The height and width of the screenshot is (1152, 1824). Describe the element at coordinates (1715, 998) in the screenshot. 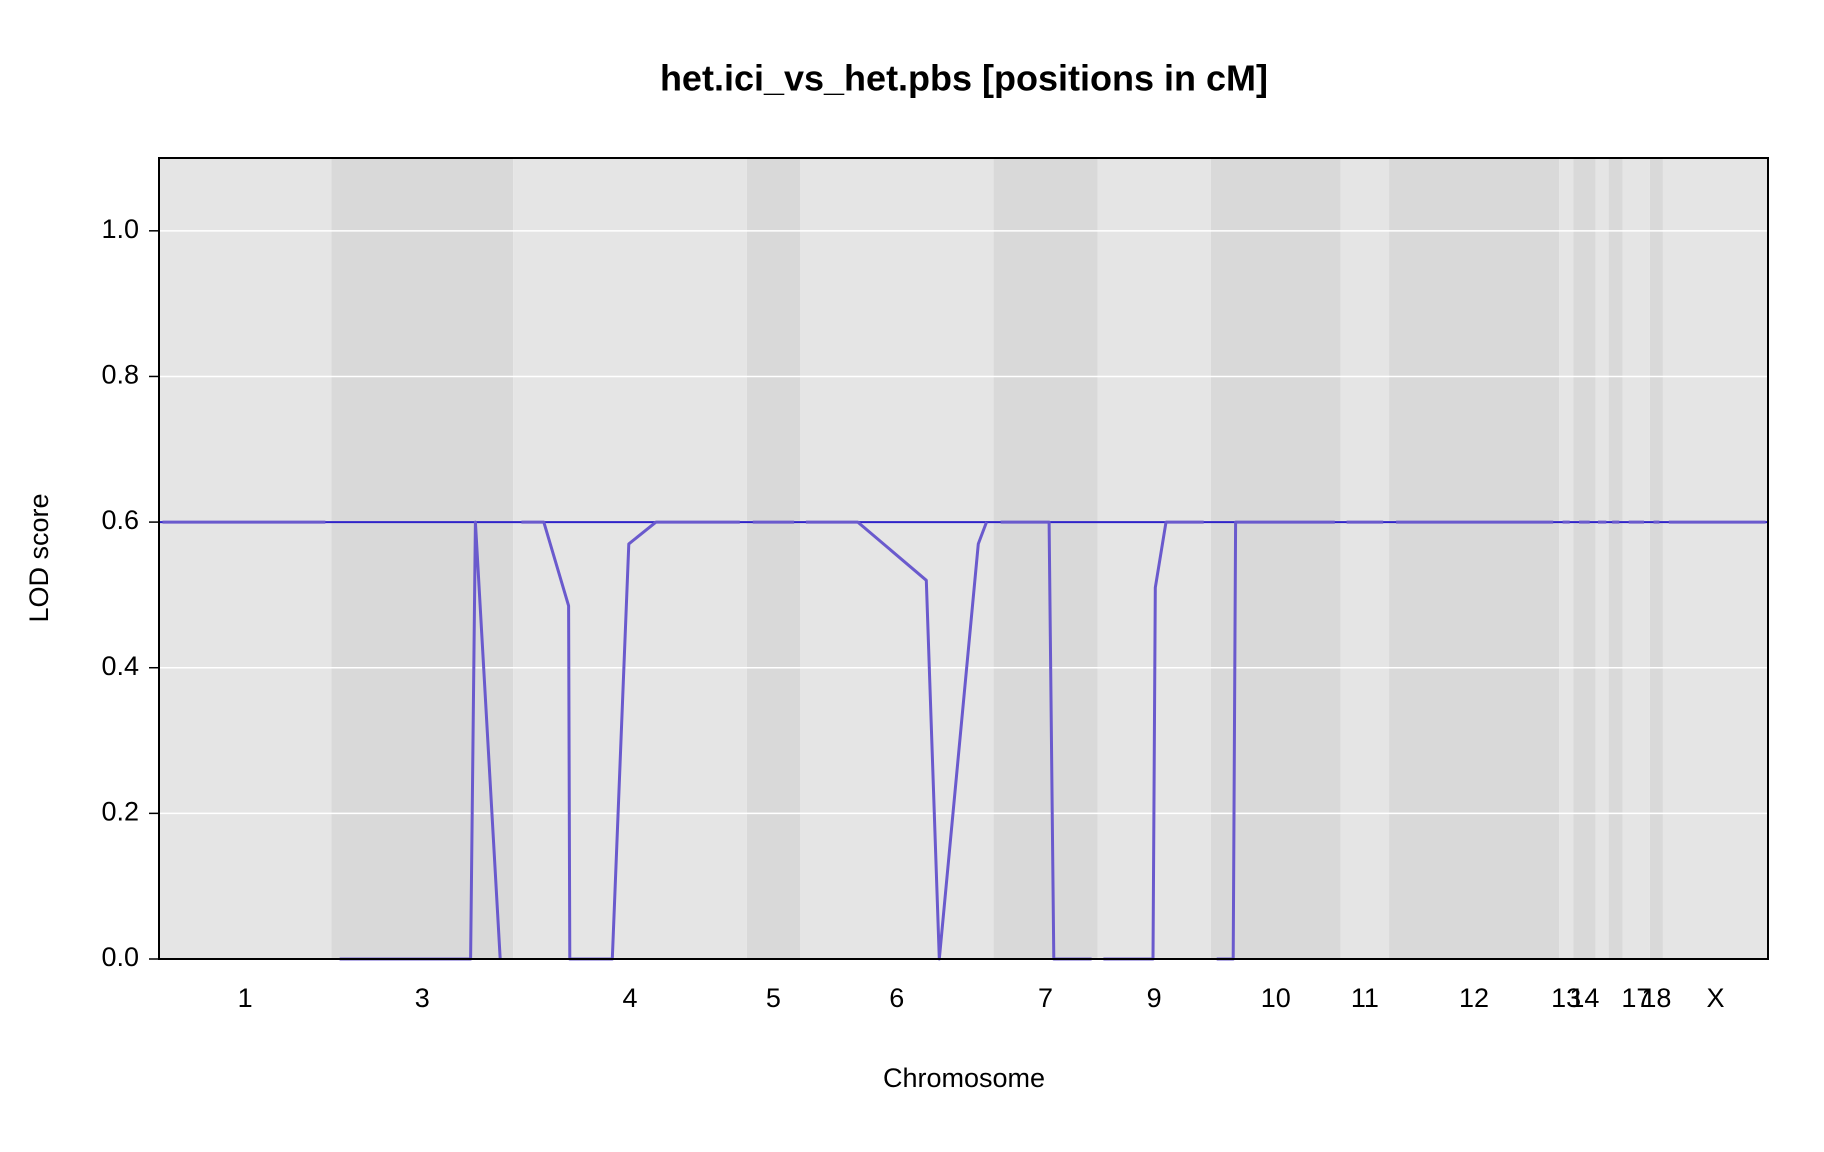

I see `x-tick-label: X` at that location.